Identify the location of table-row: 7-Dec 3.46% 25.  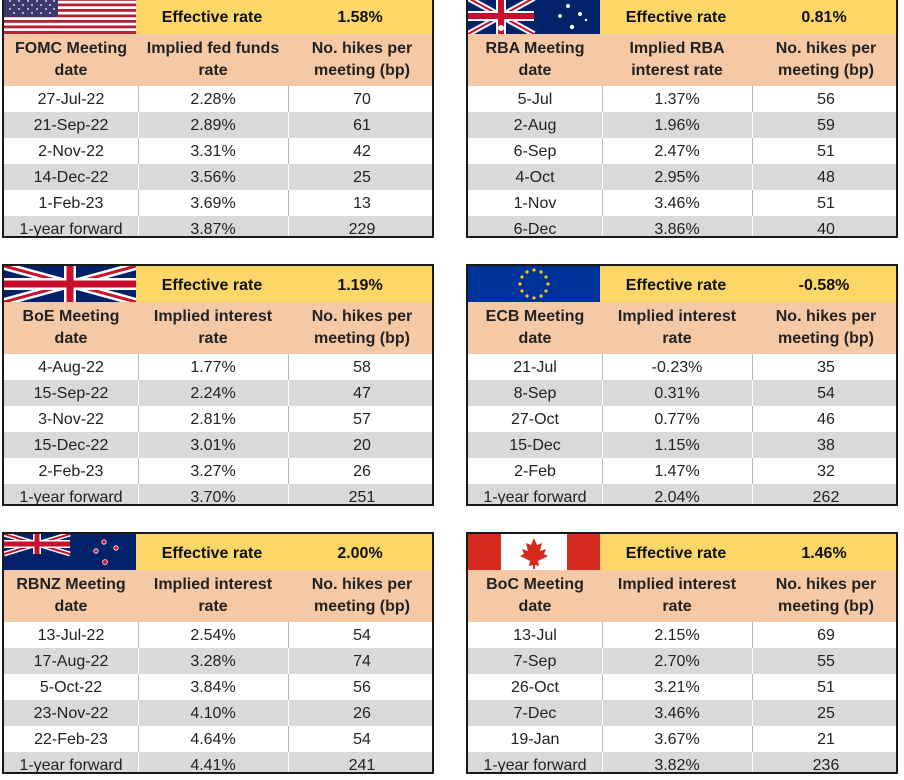
(682, 713).